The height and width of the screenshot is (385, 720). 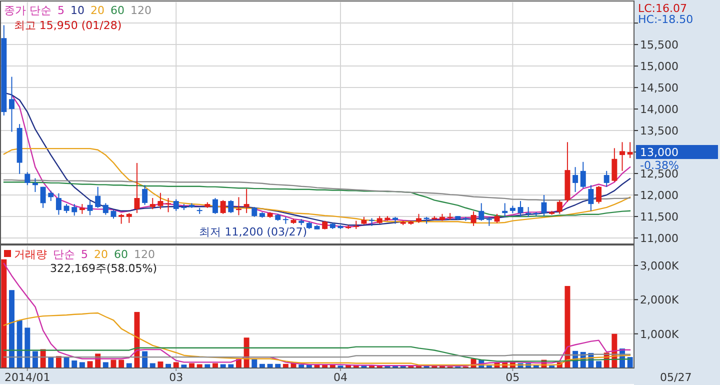 What do you see at coordinates (513, 377) in the screenshot?
I see `x-tick-label: 05` at bounding box center [513, 377].